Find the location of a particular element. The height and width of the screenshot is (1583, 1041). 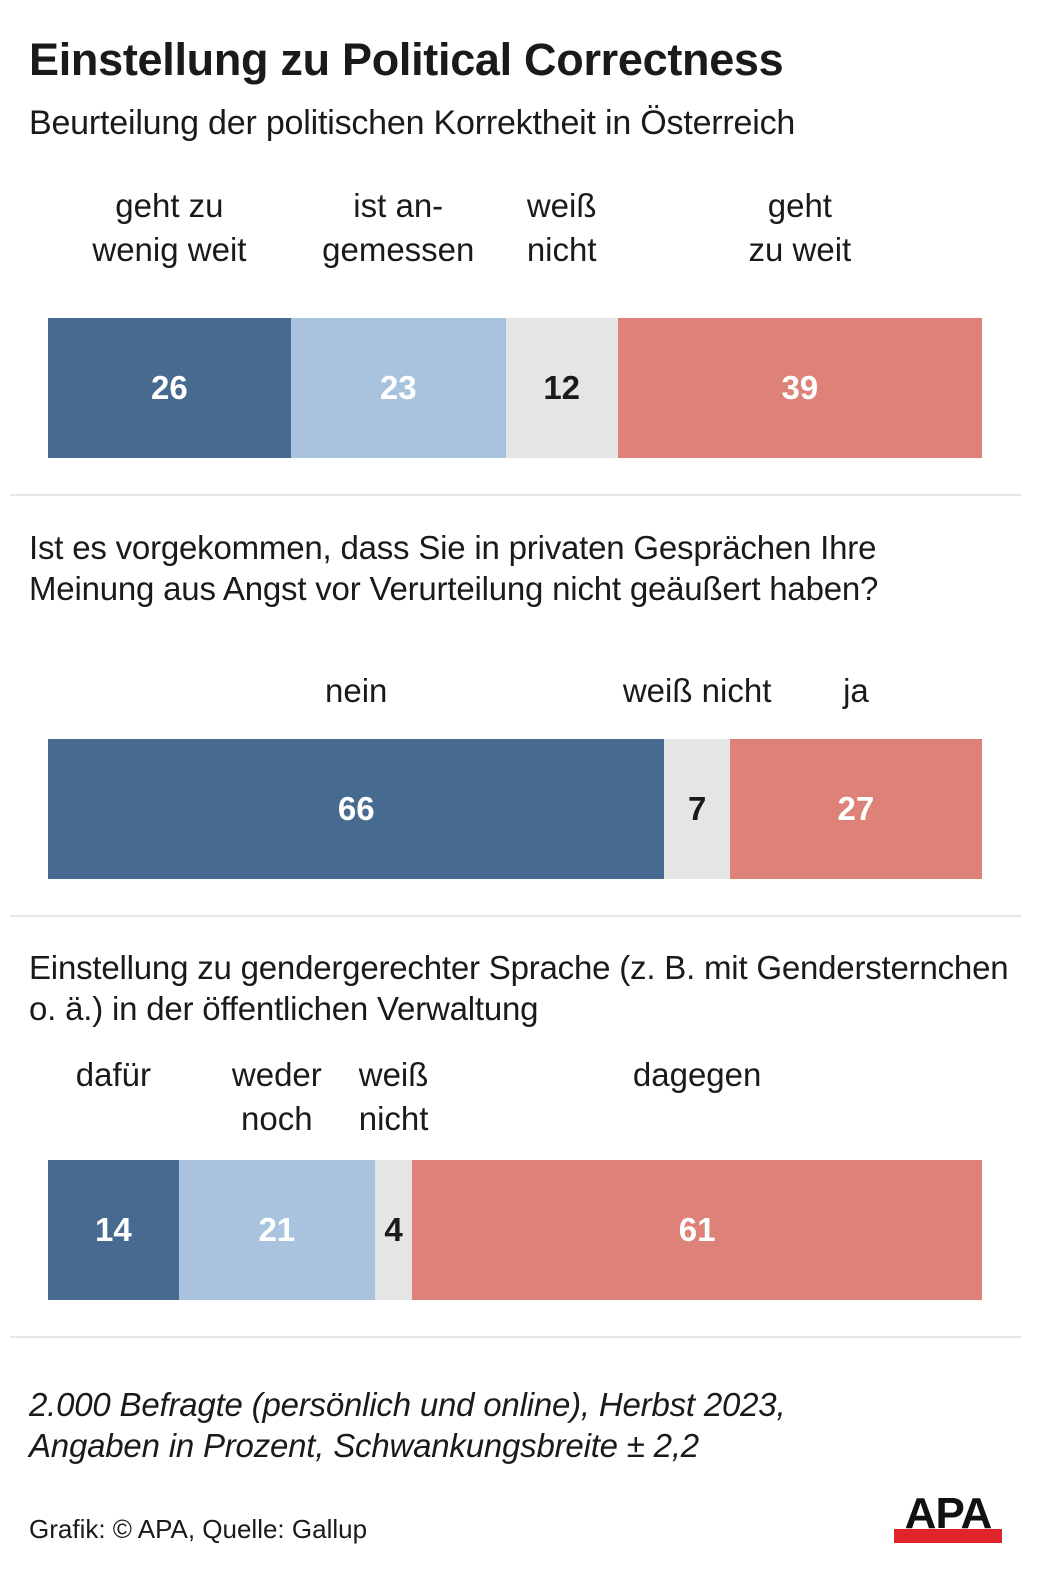

chart1-bar: 26 23 12 39 is located at coordinates (515, 388).